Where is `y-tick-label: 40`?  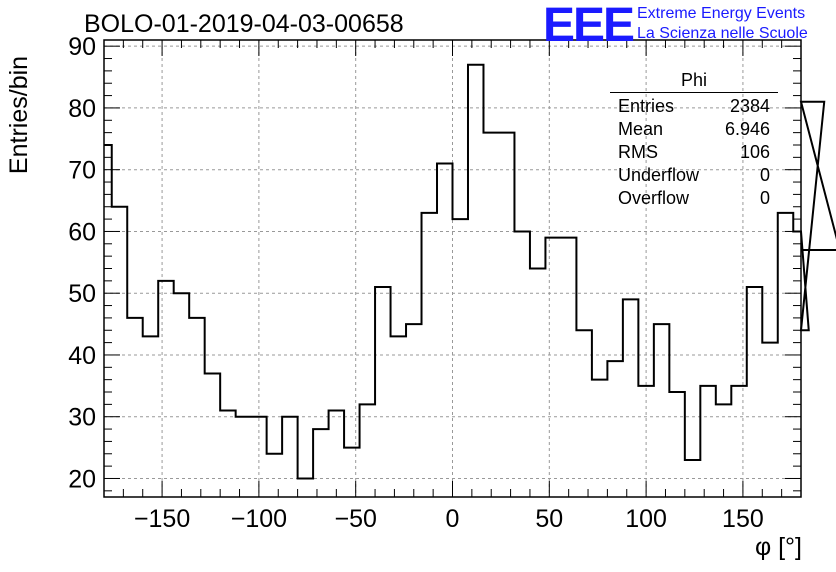
y-tick-label: 40 is located at coordinates (82, 356).